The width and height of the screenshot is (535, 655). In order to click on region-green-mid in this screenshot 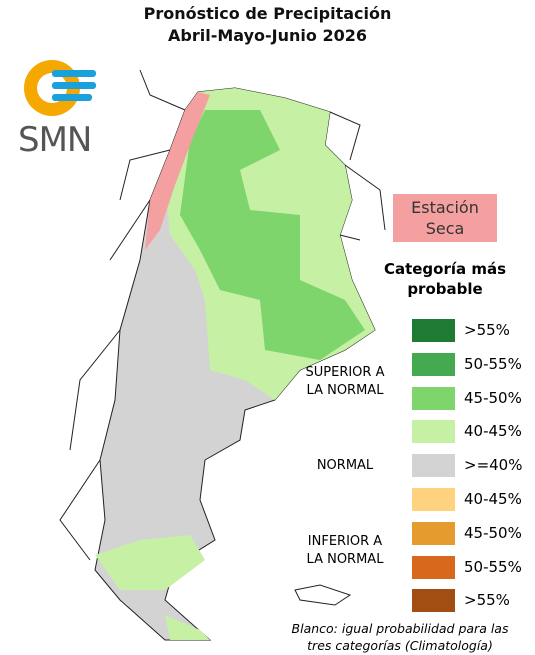, I will do `click(272, 235)`.